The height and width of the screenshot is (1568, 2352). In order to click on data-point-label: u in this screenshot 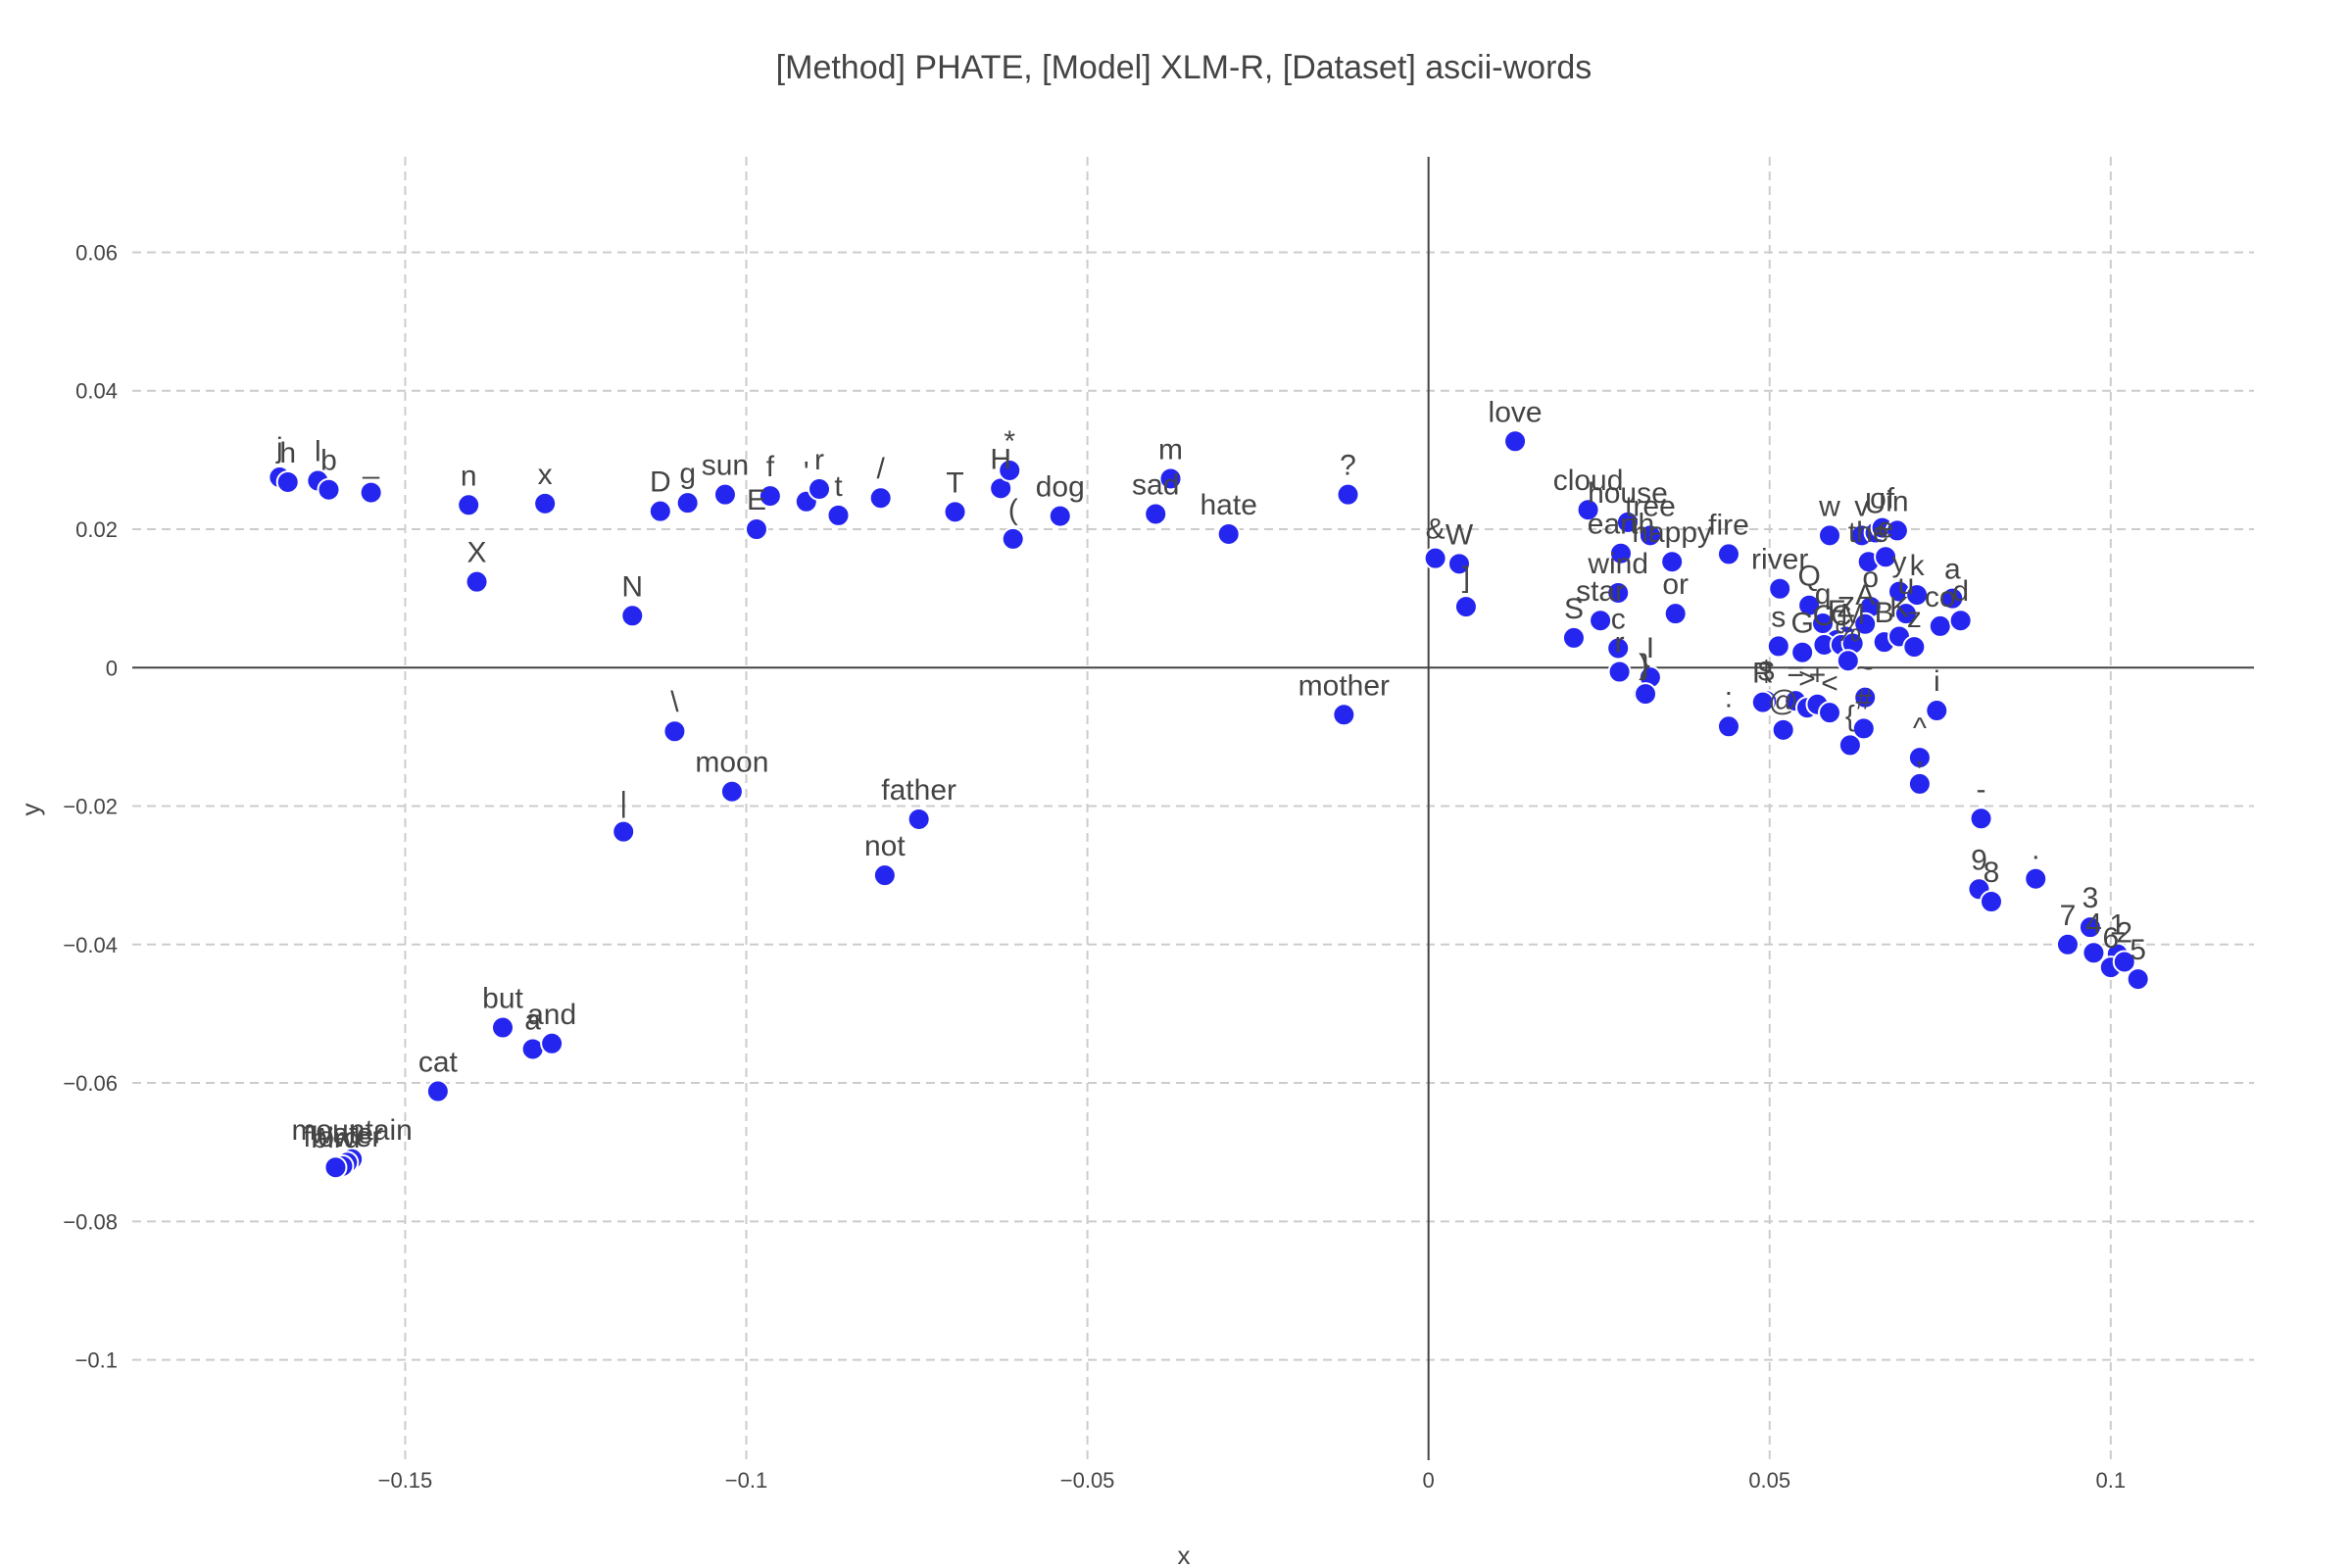, I will do `click(1906, 584)`.